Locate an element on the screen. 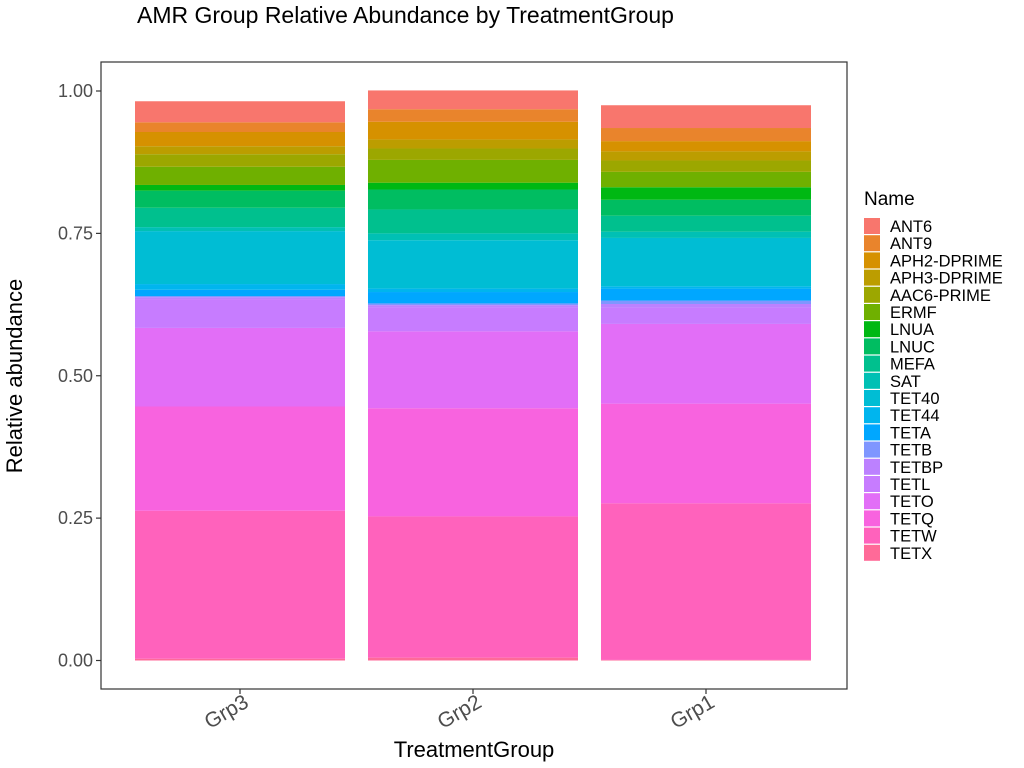 The height and width of the screenshot is (768, 1024). legend-label: TETBP is located at coordinates (916, 468).